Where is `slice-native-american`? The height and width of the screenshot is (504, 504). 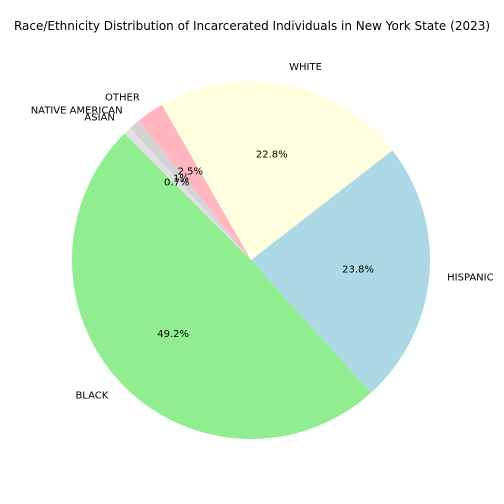
slice-native-american is located at coordinates (190, 190).